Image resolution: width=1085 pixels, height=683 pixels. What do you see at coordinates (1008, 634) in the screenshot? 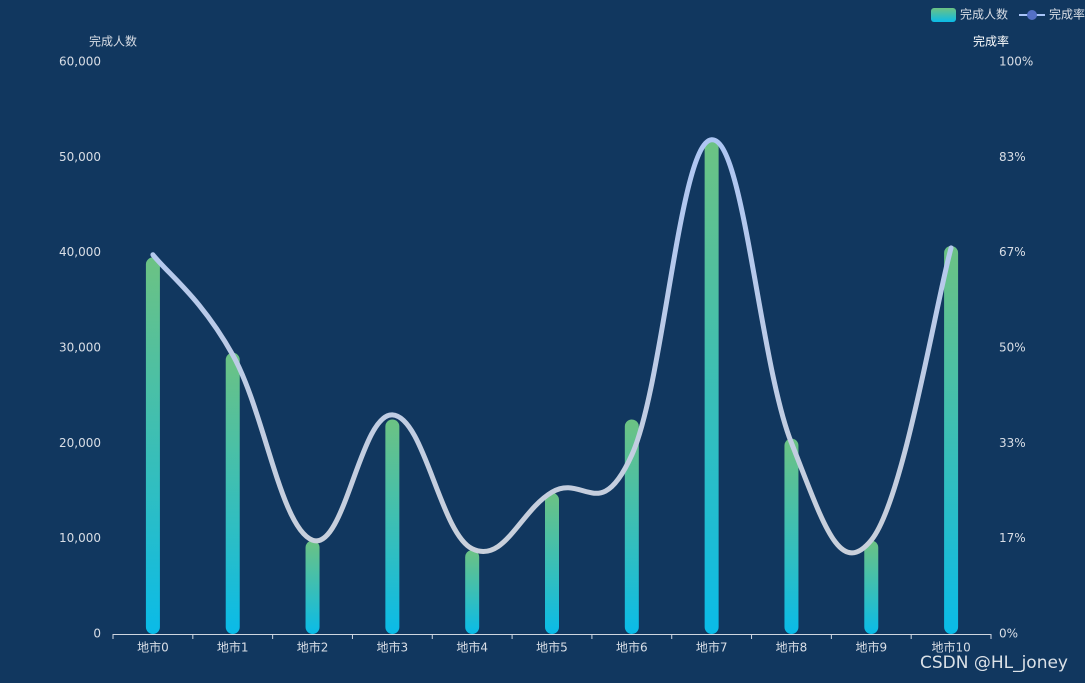
I see `y2-tick-label: 0%` at bounding box center [1008, 634].